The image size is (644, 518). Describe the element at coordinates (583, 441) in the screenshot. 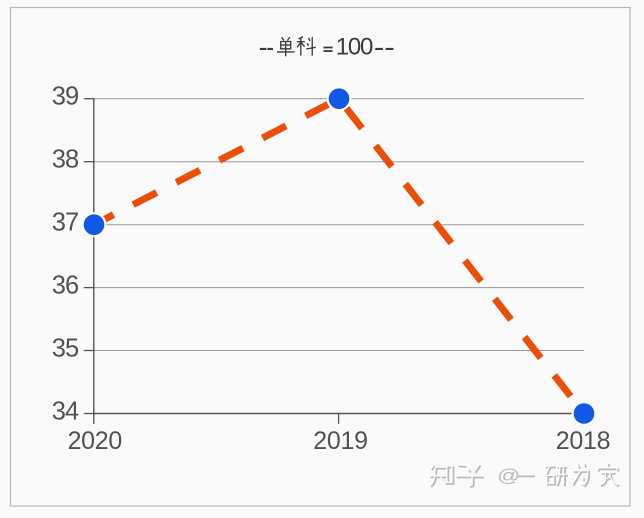

I see `svg-text: 2018` at that location.